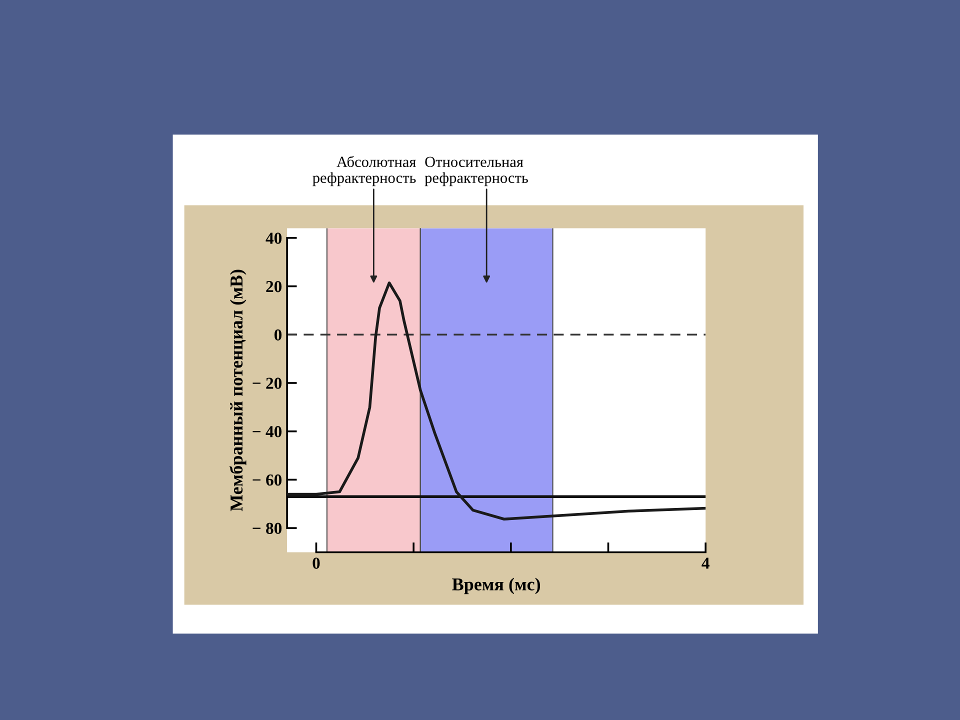 Image resolution: width=960 pixels, height=720 pixels. Describe the element at coordinates (267, 528) in the screenshot. I see `y-tick-label: − 80` at that location.